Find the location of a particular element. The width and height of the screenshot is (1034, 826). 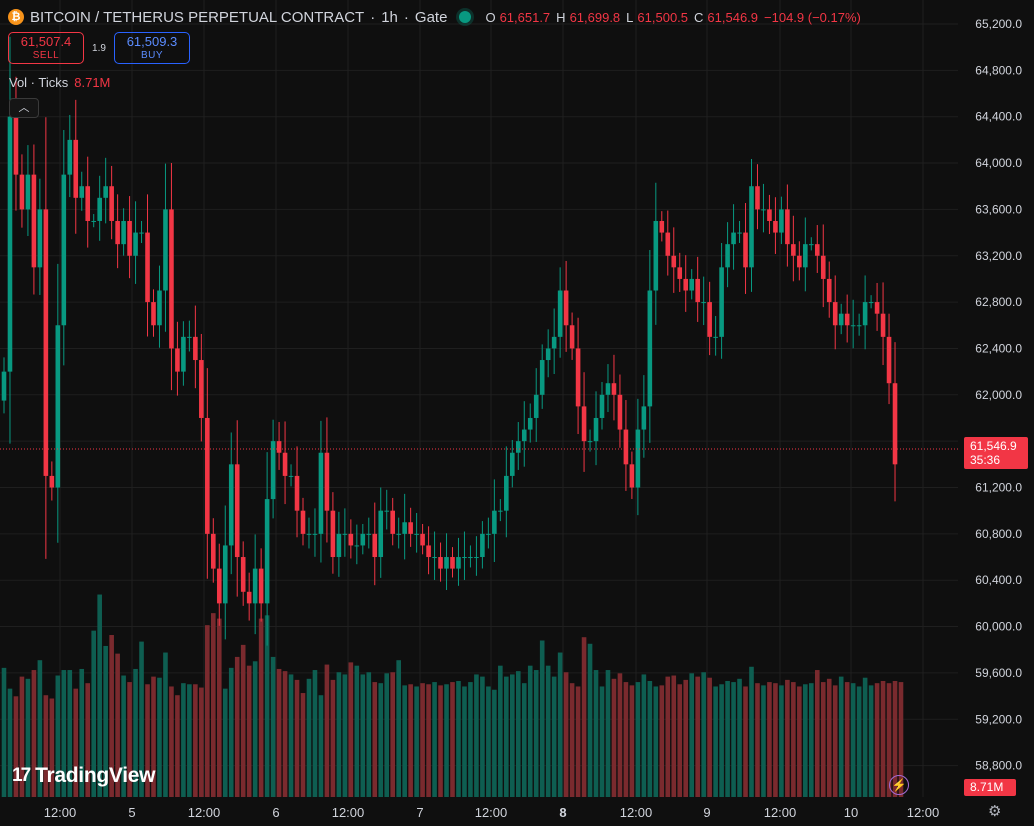

y-tick-label: 61,200.0 is located at coordinates (998, 488).